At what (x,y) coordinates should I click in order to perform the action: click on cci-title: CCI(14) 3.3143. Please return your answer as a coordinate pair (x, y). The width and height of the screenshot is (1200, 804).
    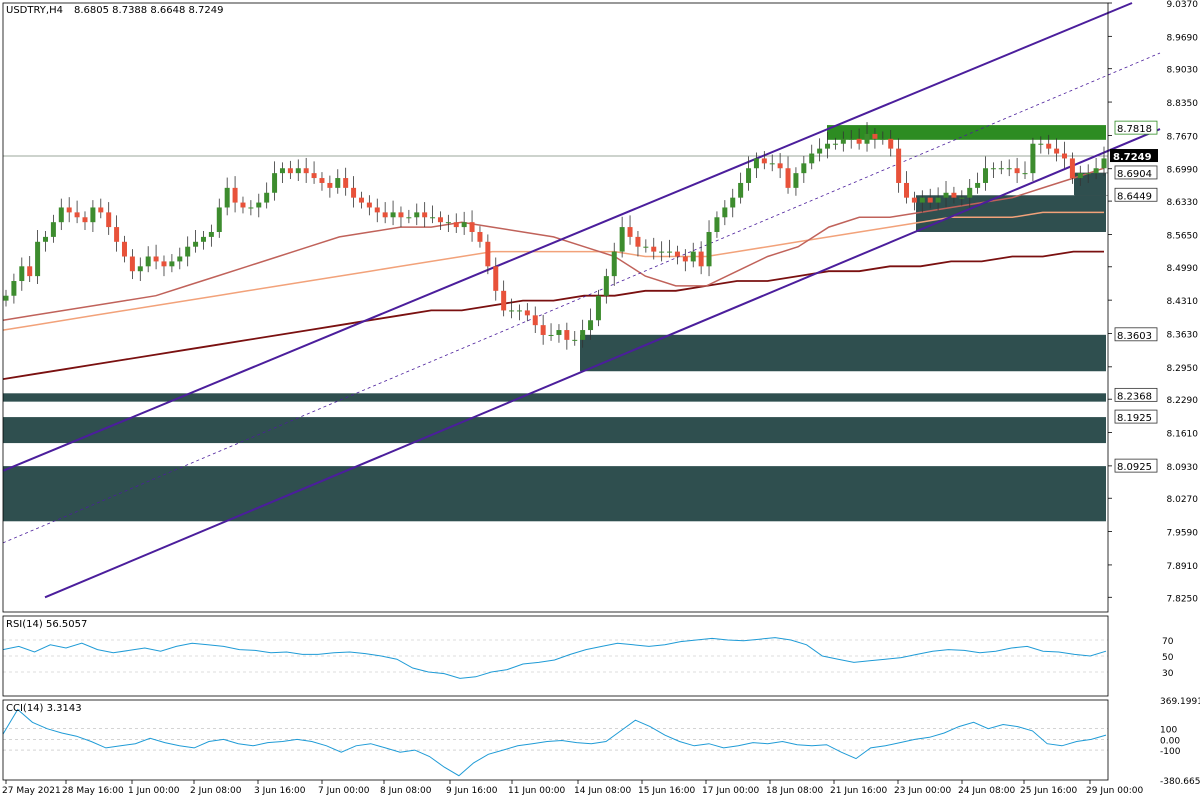
    Looking at the image, I should click on (44, 708).